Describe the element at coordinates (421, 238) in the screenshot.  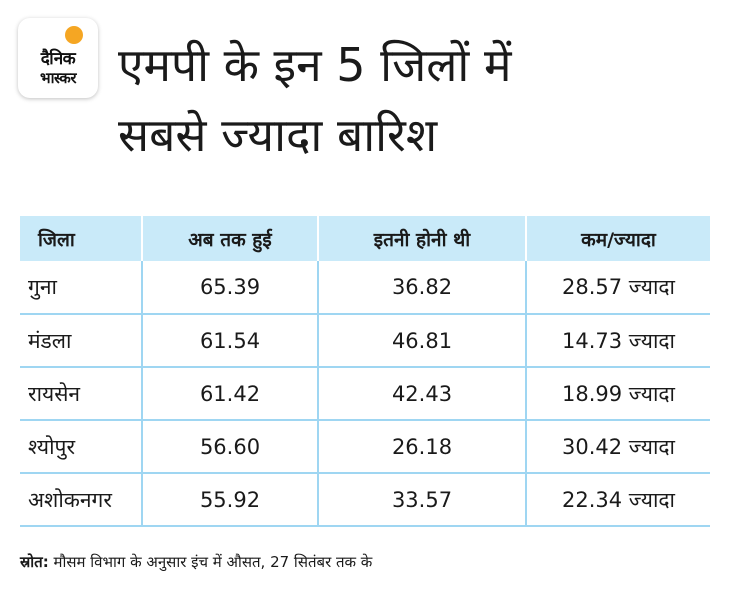
I see `header-expected: इतनी होनी थी` at that location.